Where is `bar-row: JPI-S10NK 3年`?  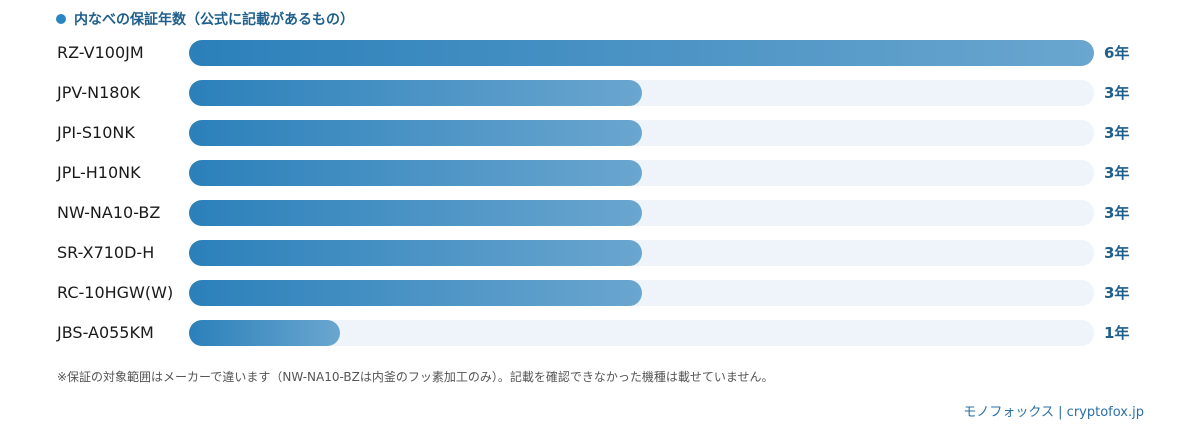 bar-row: JPI-S10NK 3年 is located at coordinates (600, 133).